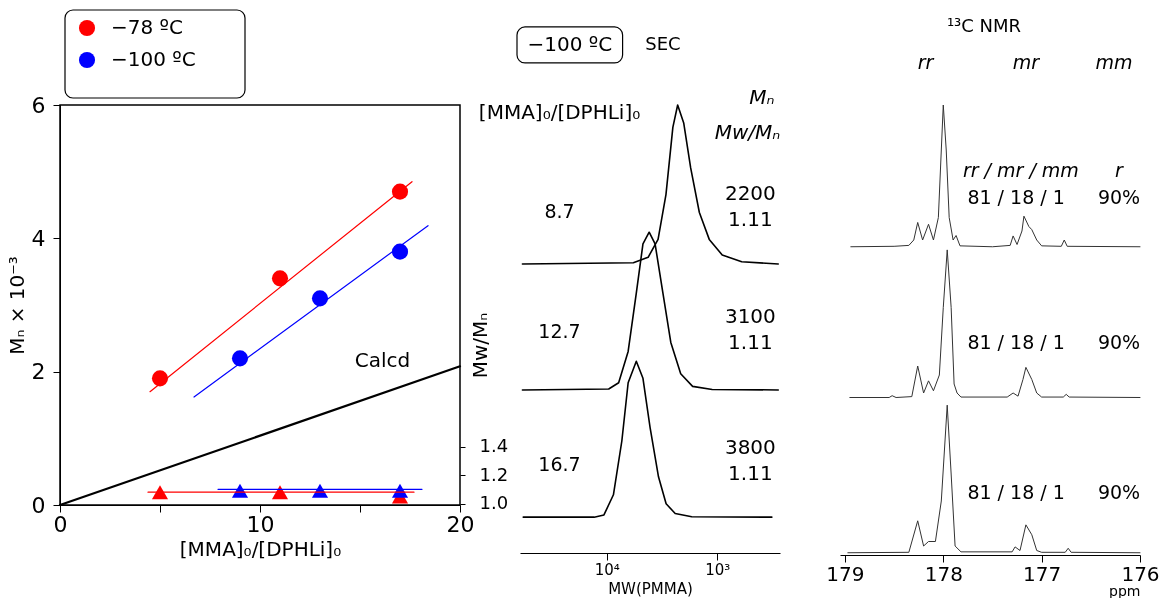  What do you see at coordinates (570, 43) in the screenshot?
I see `text: −100 ºC` at bounding box center [570, 43].